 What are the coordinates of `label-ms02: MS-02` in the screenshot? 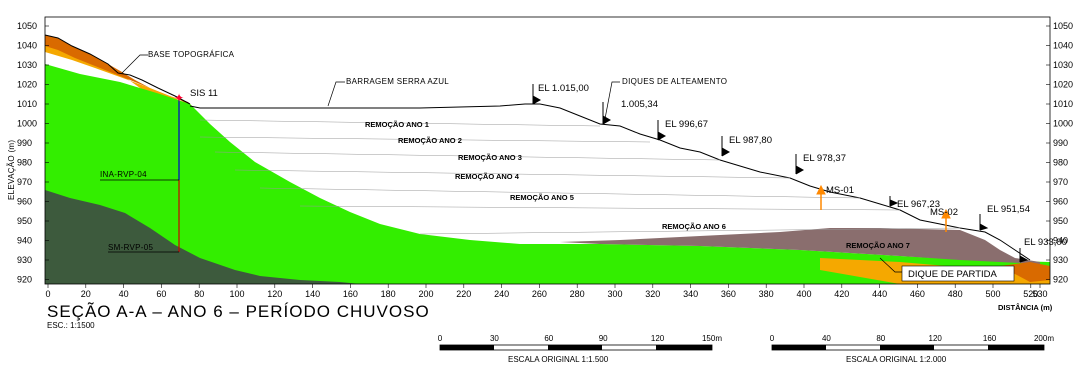 It's located at (944, 212).